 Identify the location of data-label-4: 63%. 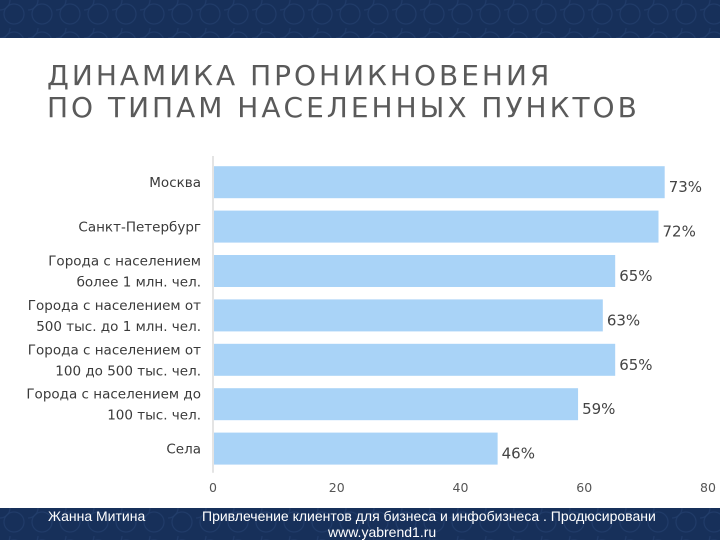
(623, 320).